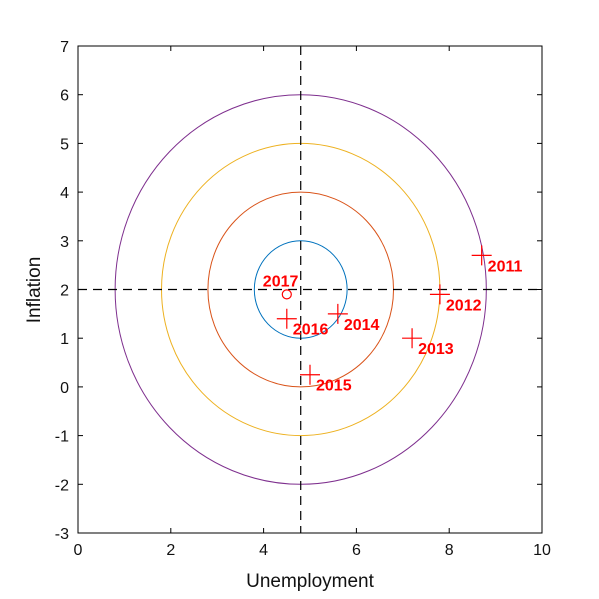 The height and width of the screenshot is (599, 599). I want to click on point-label-2013: 2013, so click(436, 349).